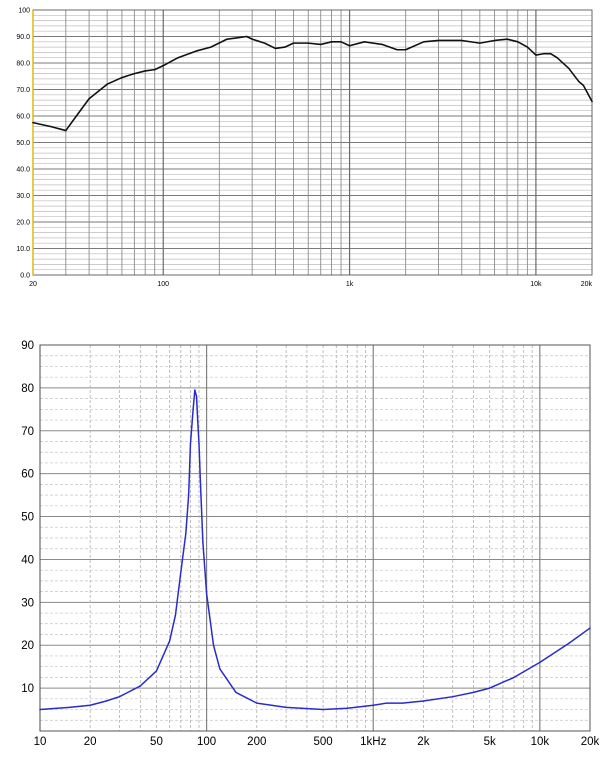 The height and width of the screenshot is (776, 609). Describe the element at coordinates (23, 196) in the screenshot. I see `y-tick-label: 30.0` at that location.